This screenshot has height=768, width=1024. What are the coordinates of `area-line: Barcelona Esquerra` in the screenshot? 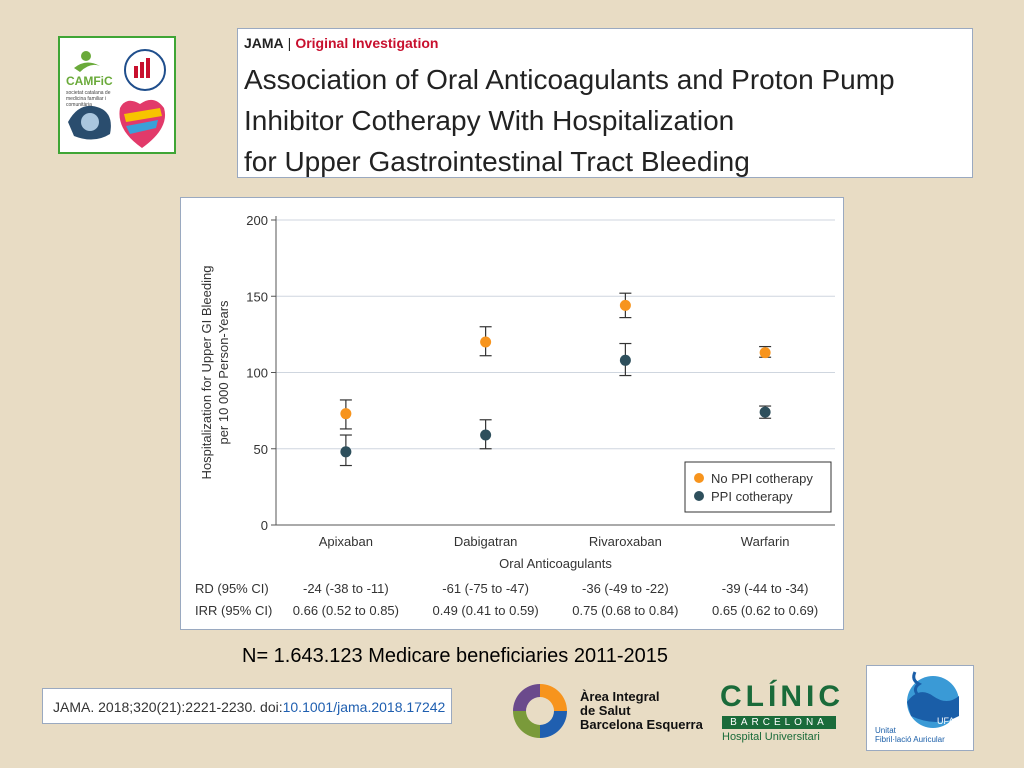 It's located at (641, 724).